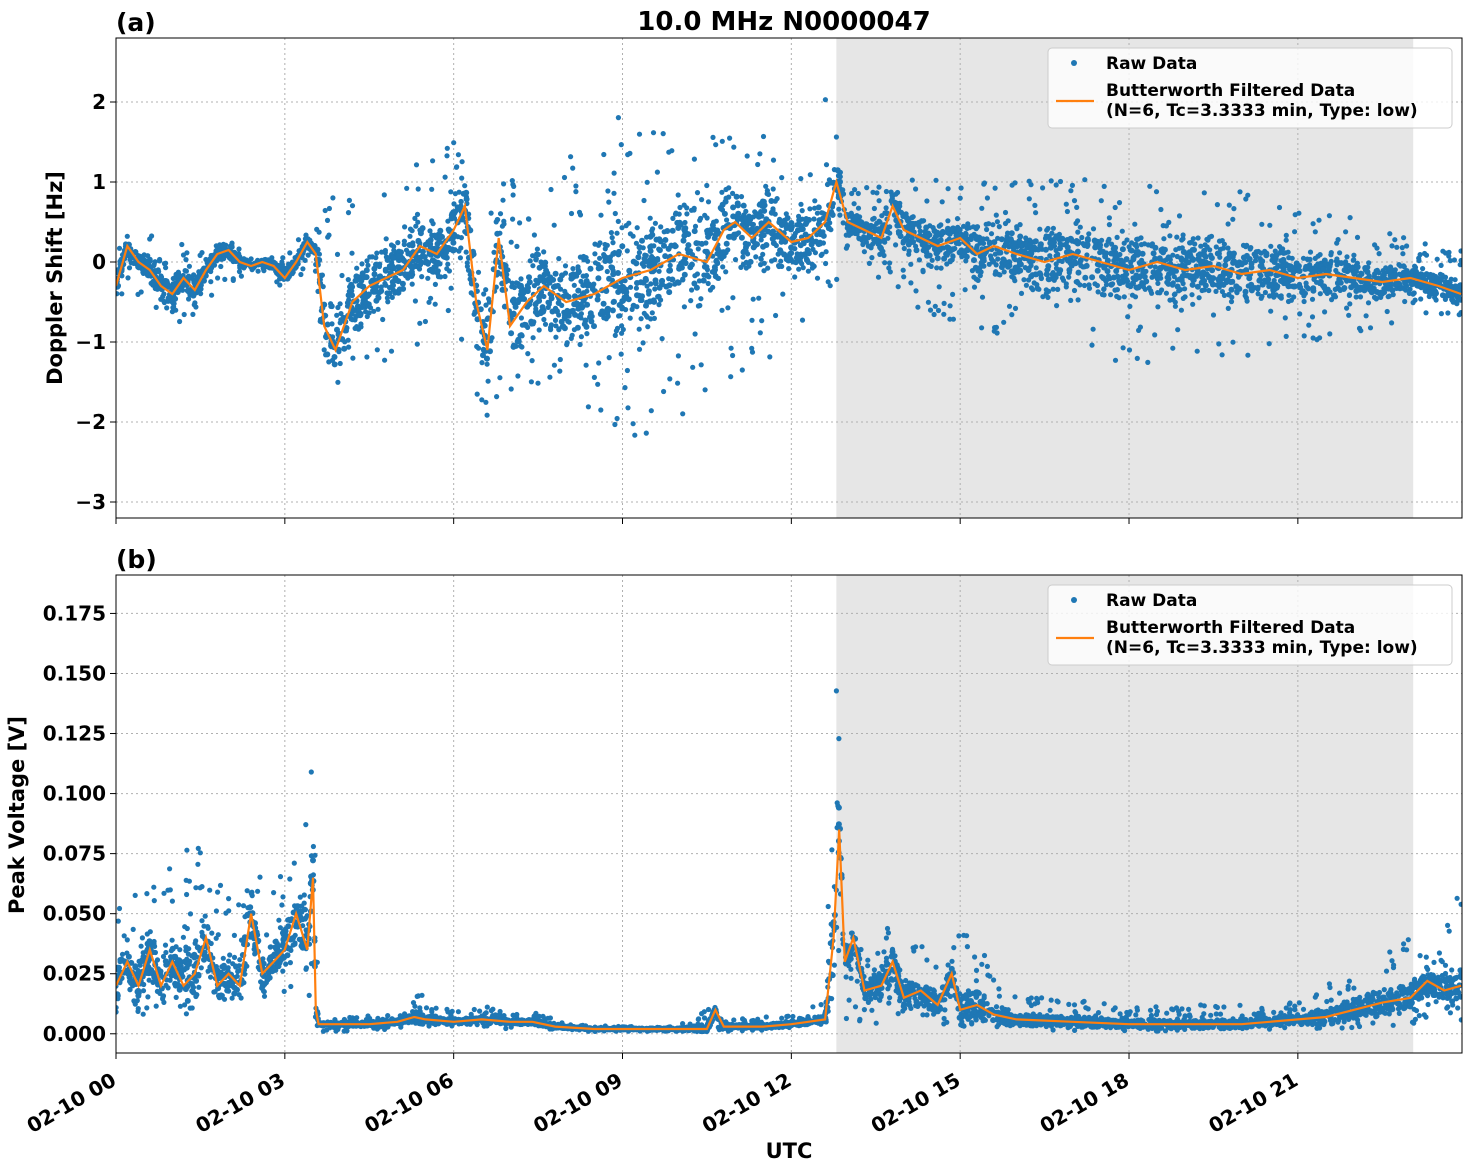 This screenshot has width=1472, height=1172. What do you see at coordinates (90, 422) in the screenshot?
I see `y-tick-label: −2` at bounding box center [90, 422].